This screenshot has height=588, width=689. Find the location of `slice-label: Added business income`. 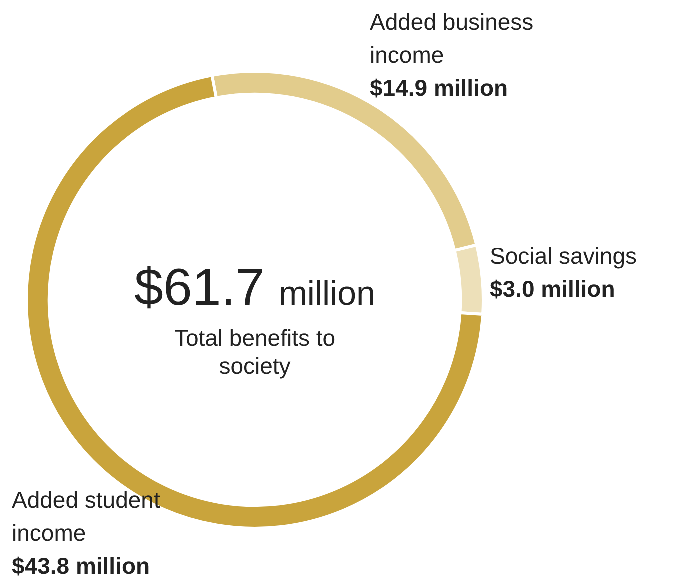

slice-label: Added business income is located at coordinates (452, 39).